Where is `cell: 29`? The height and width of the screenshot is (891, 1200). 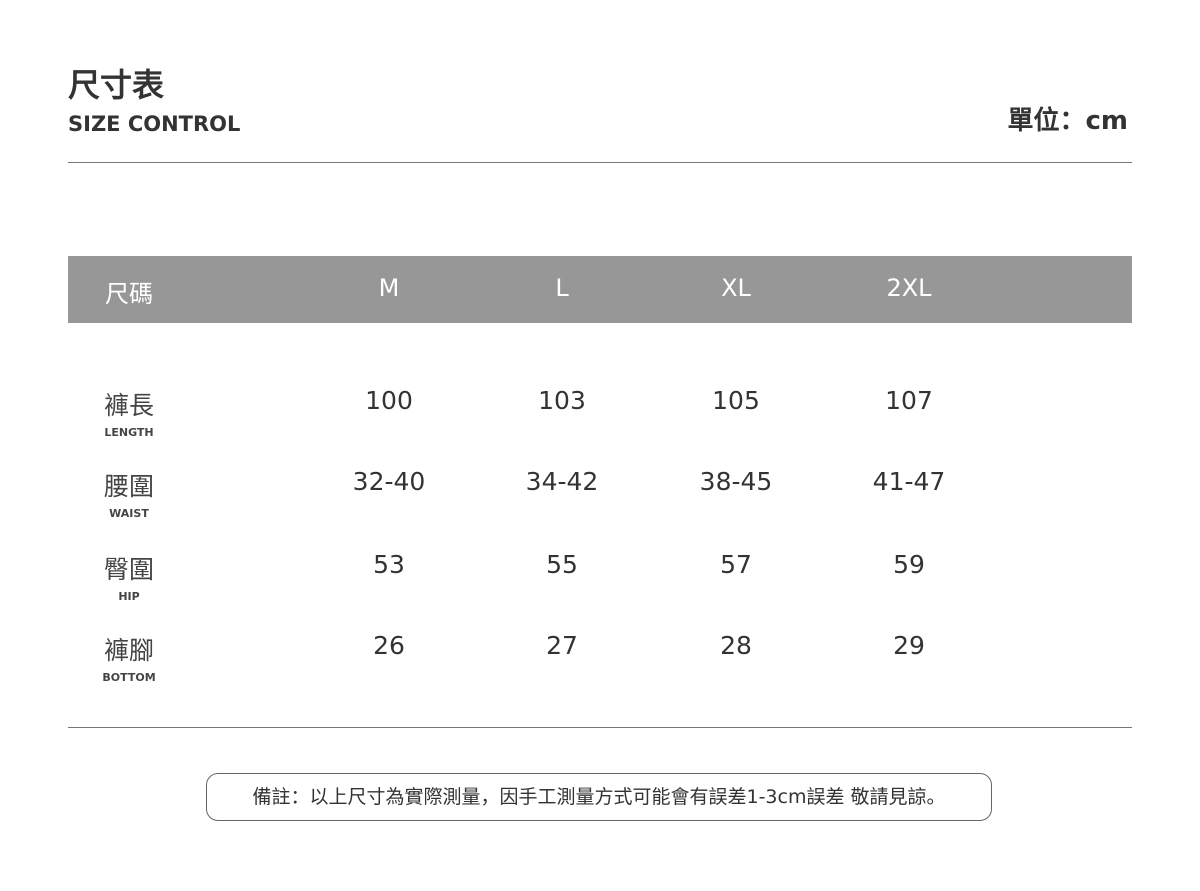 cell: 29 is located at coordinates (909, 645).